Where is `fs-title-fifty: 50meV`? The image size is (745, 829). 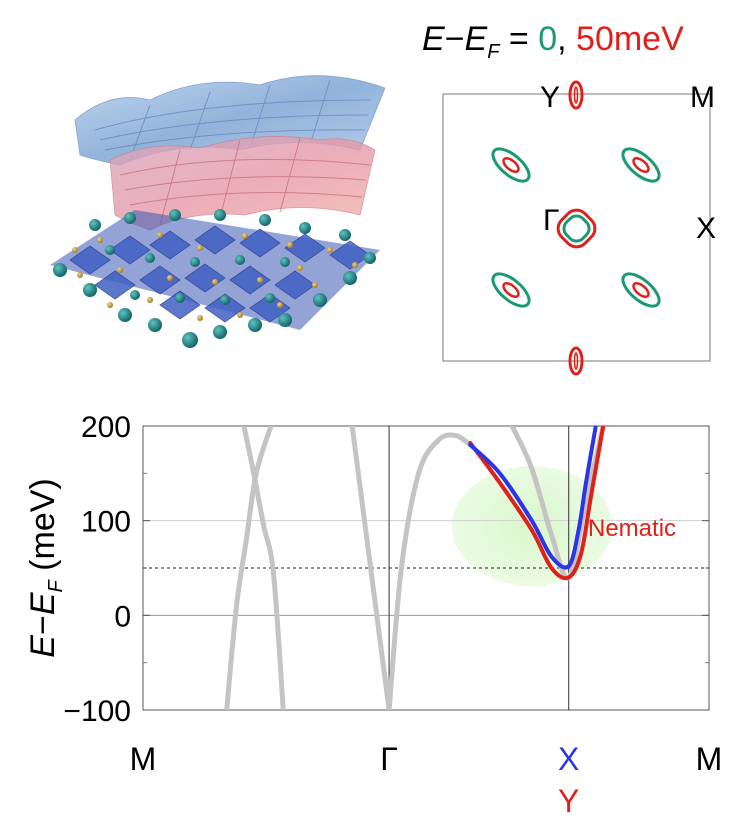
fs-title-fifty: 50meV is located at coordinates (630, 39).